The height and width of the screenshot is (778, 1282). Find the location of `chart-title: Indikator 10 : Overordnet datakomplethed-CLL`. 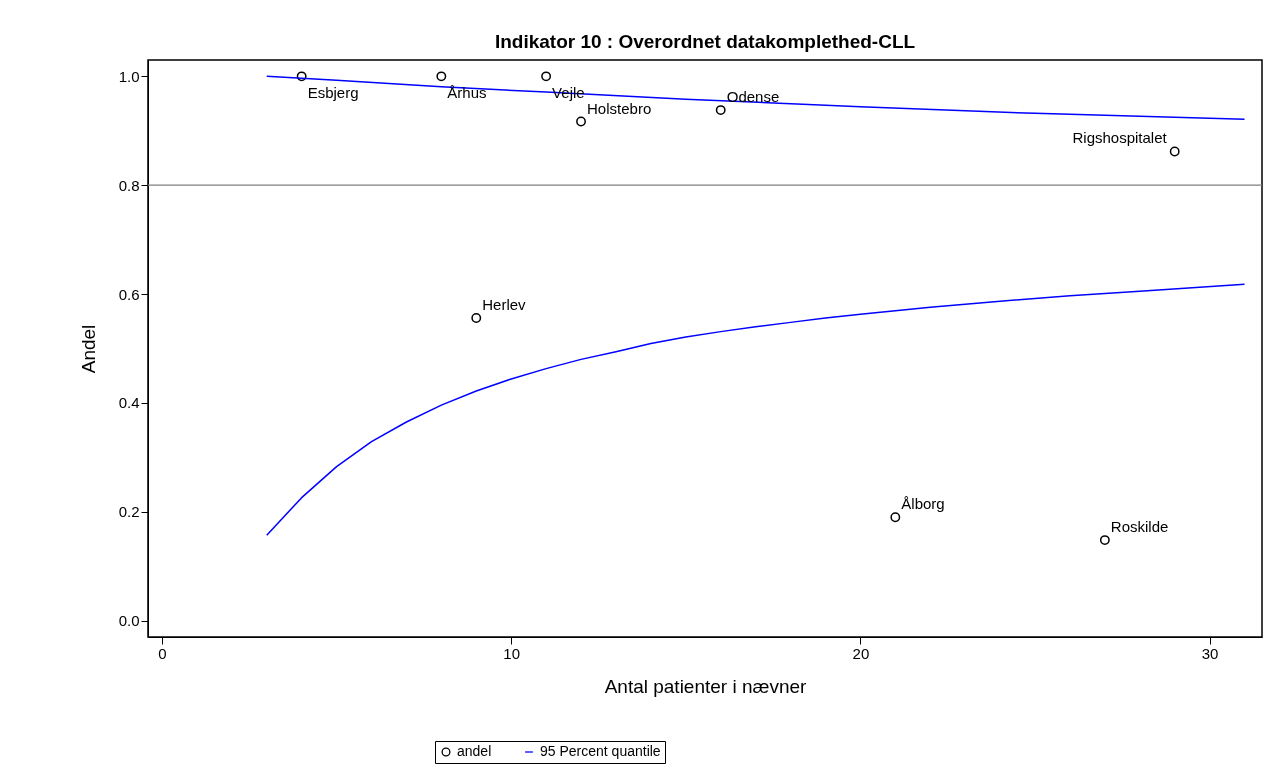

chart-title: Indikator 10 : Overordnet datakomplethed-CLL is located at coordinates (705, 41).